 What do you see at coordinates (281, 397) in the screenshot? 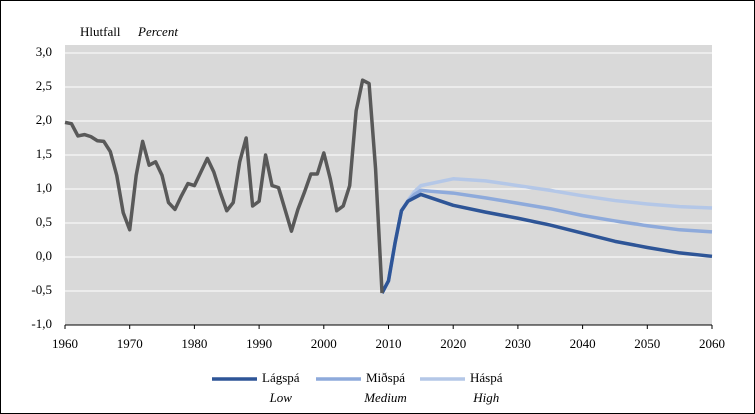
I see `legend-label-en: Low` at bounding box center [281, 397].